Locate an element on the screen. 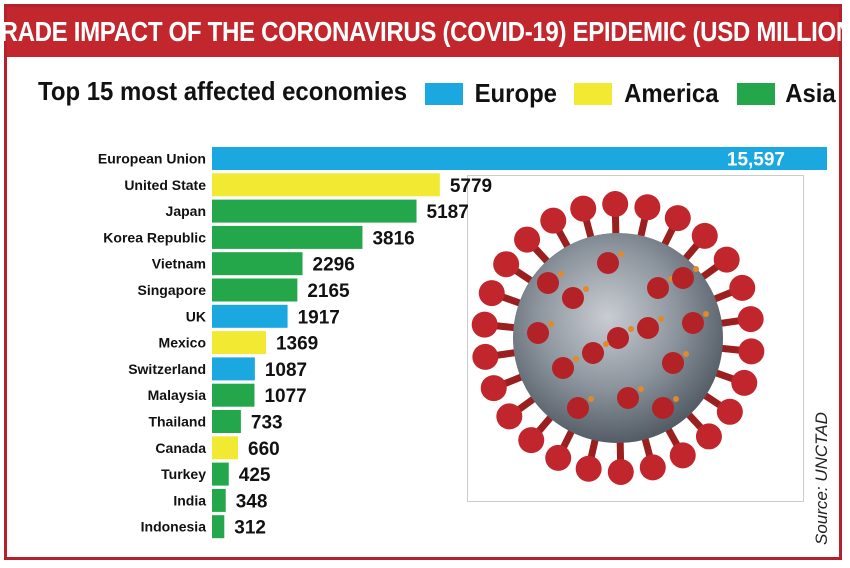 The image size is (850, 568). bar-switzerland is located at coordinates (233, 369).